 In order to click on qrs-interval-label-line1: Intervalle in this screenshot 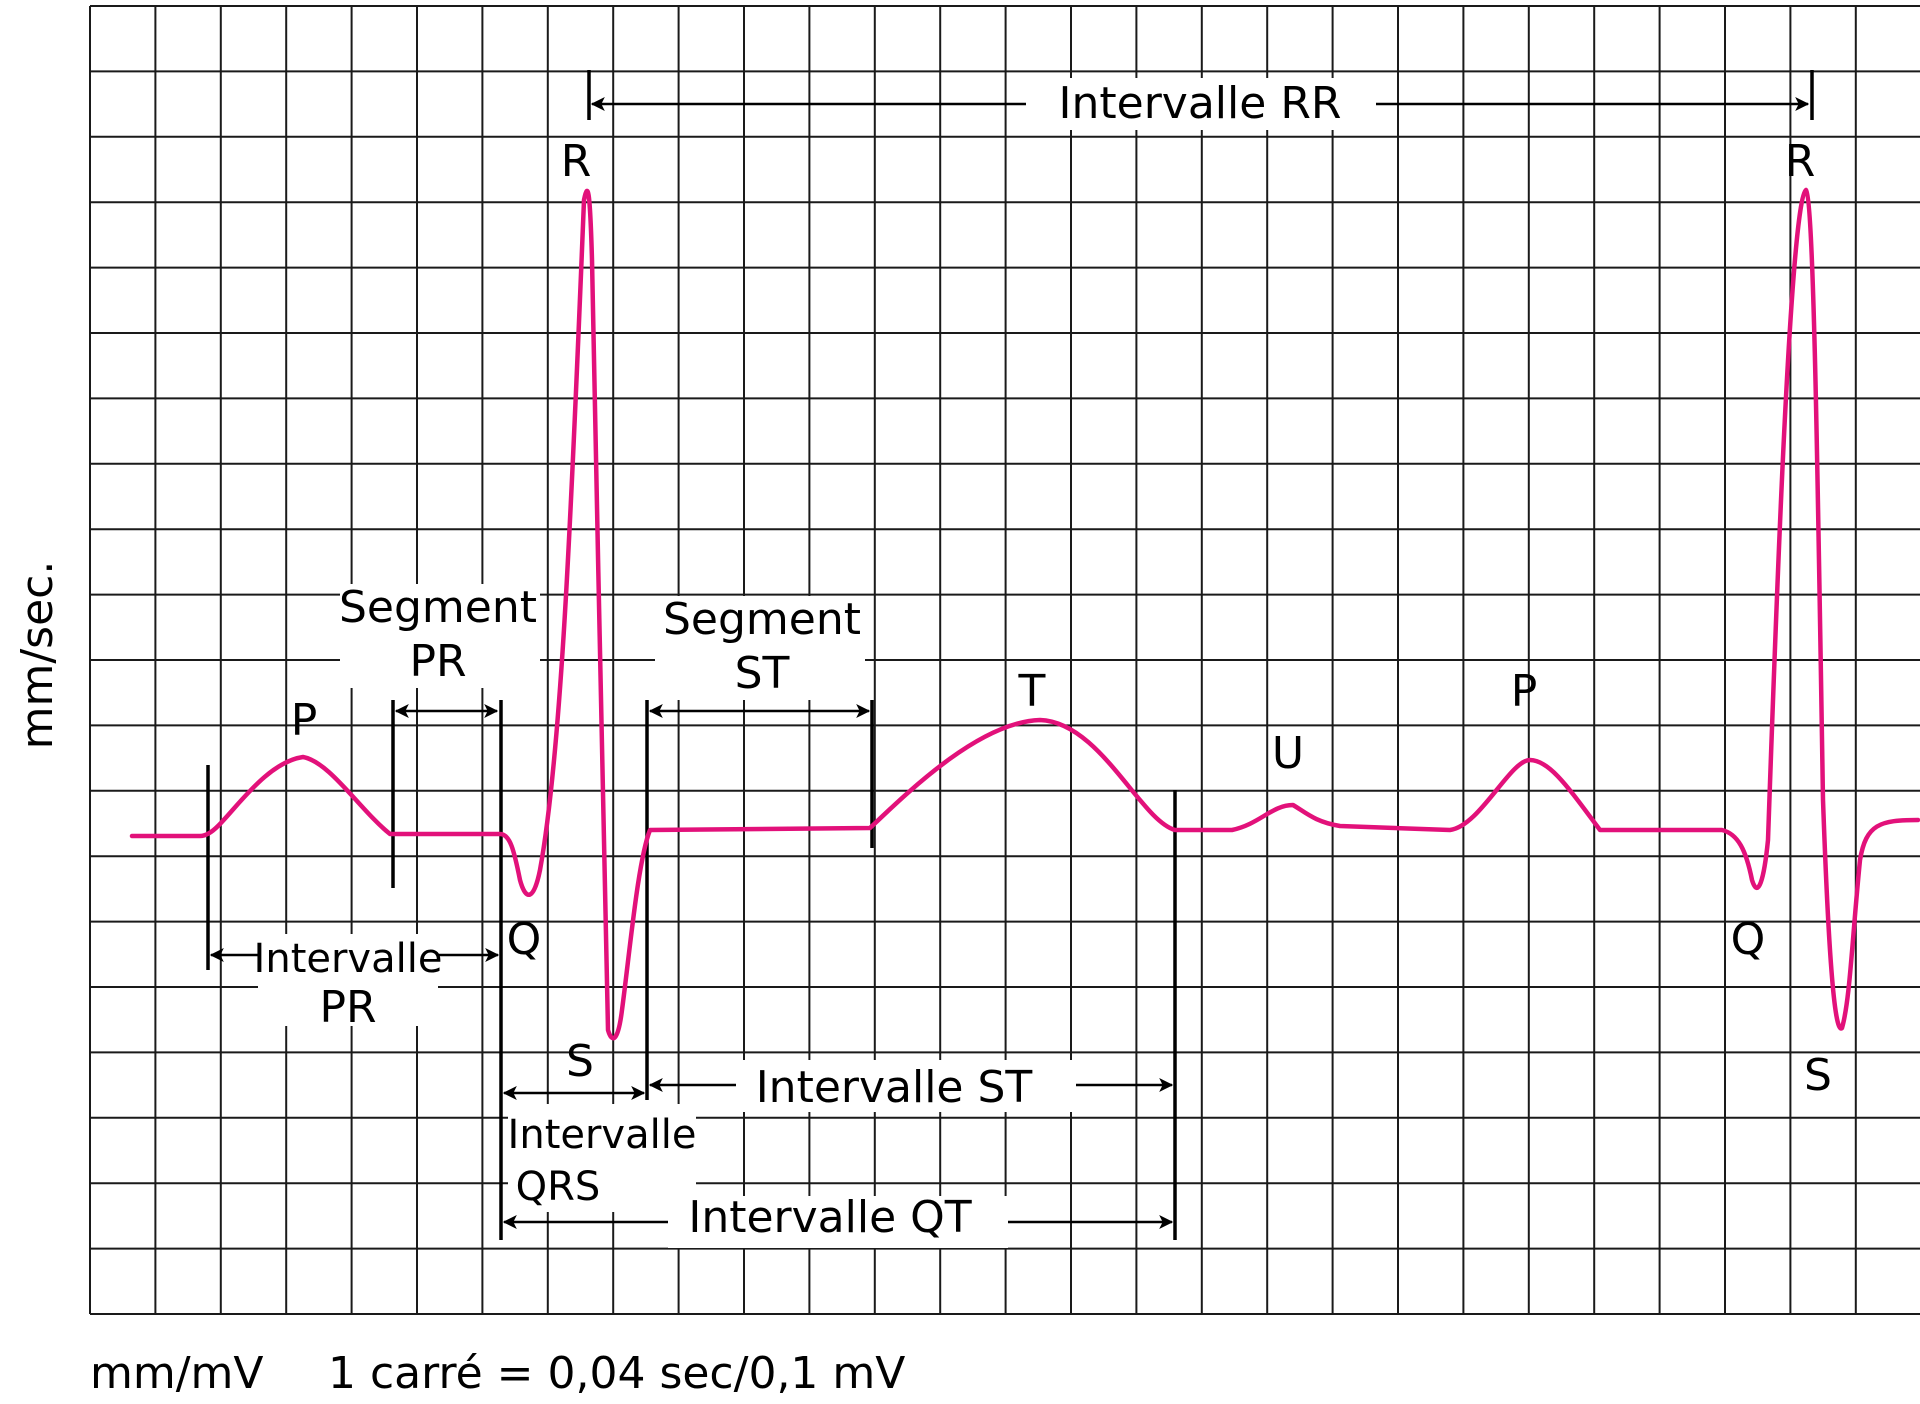, I will do `click(602, 1135)`.